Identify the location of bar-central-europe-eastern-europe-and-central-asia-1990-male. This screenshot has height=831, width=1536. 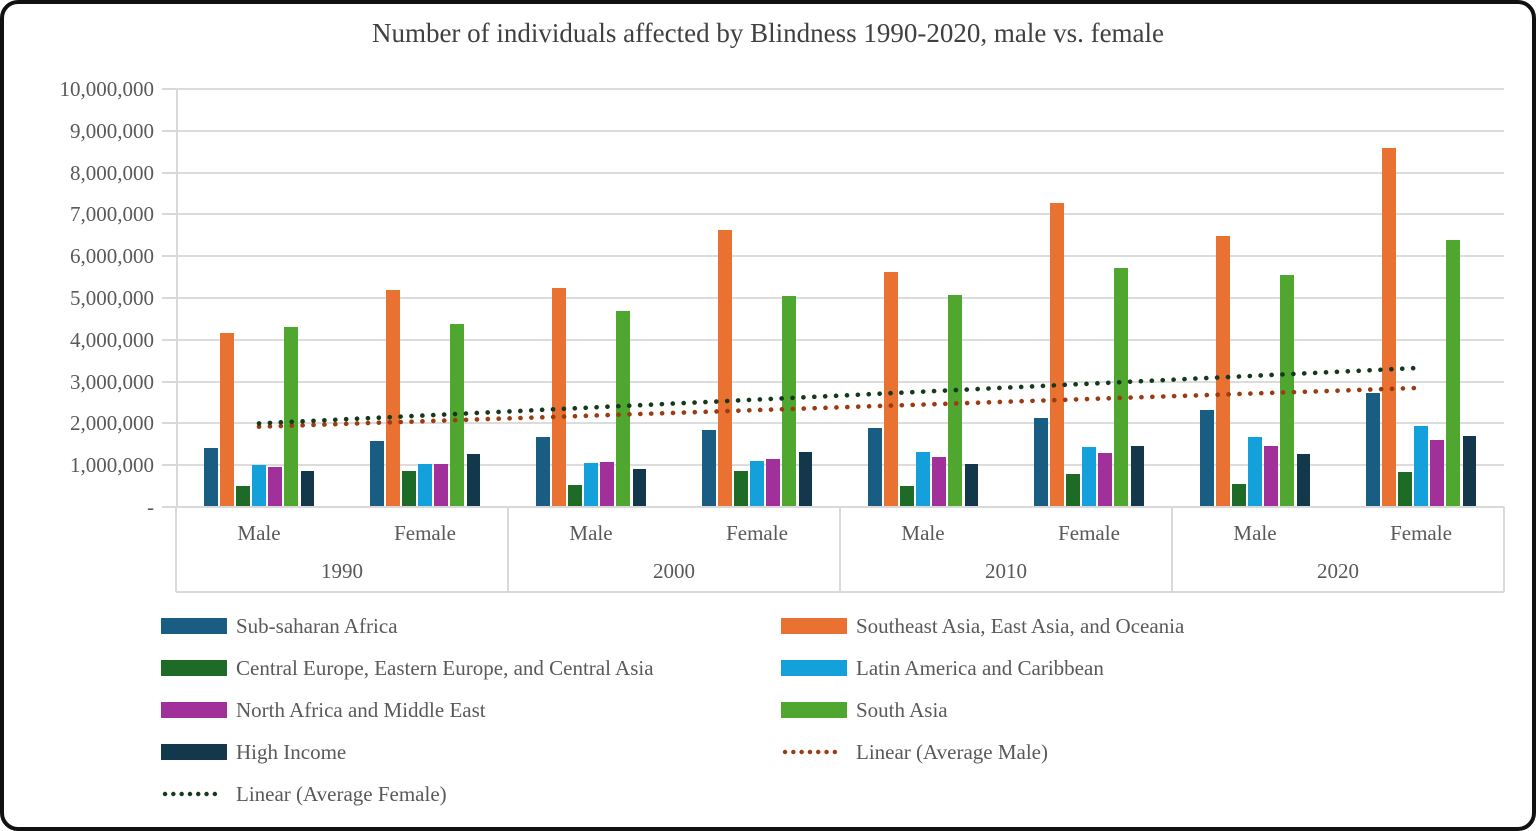
(243, 496).